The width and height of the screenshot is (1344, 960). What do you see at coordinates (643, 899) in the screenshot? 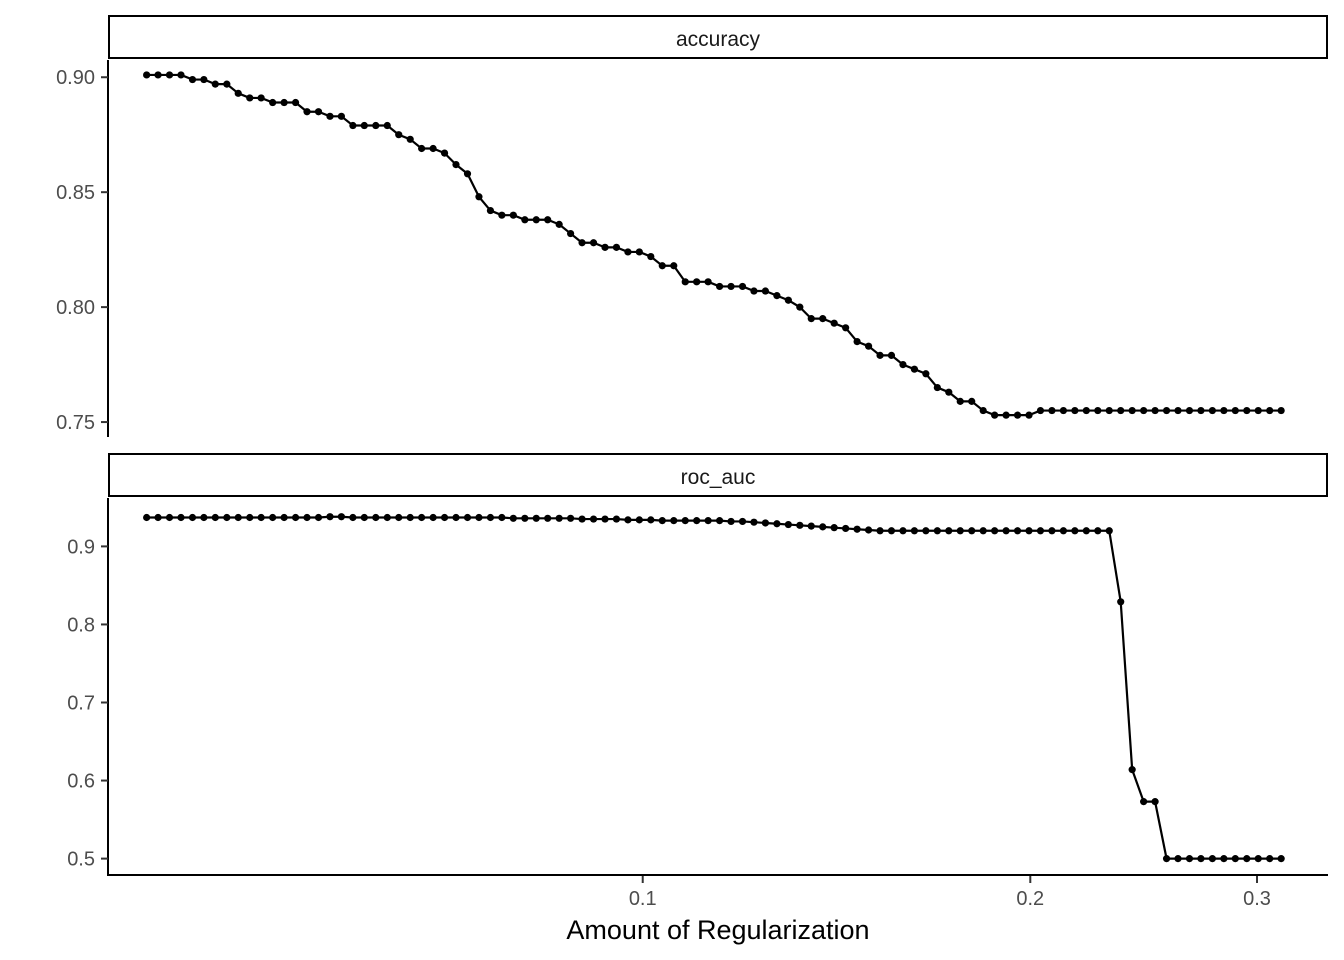
I see `x-tick-label: 0.1` at bounding box center [643, 899].